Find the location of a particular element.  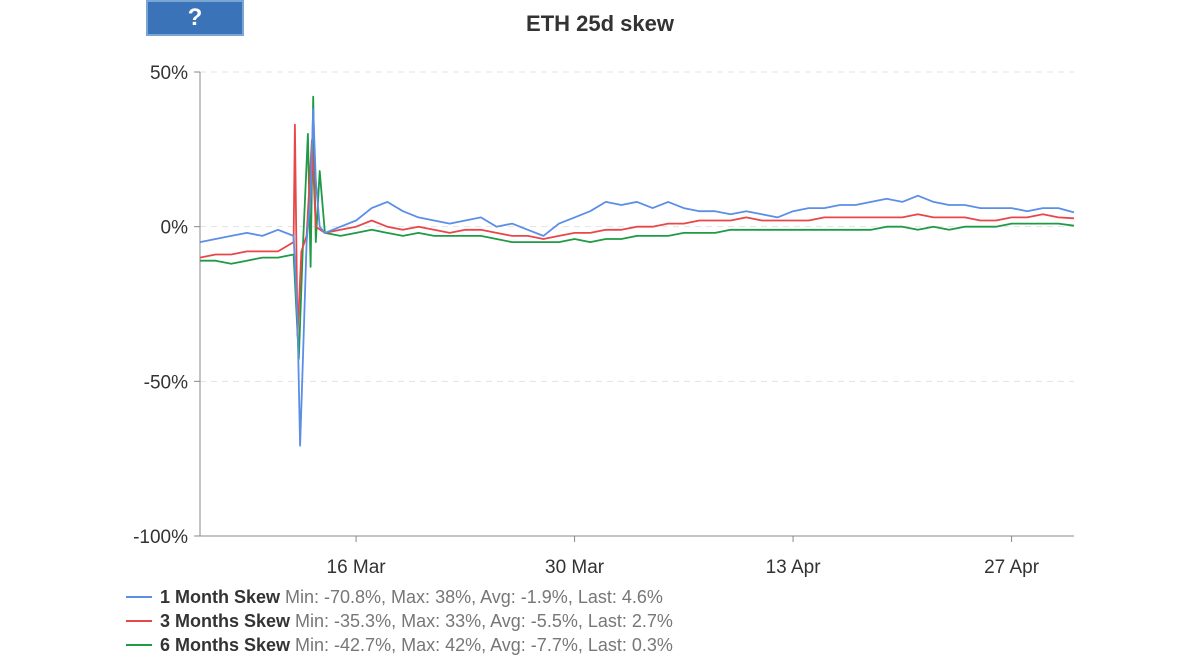

help-button: ? is located at coordinates (195, 18).